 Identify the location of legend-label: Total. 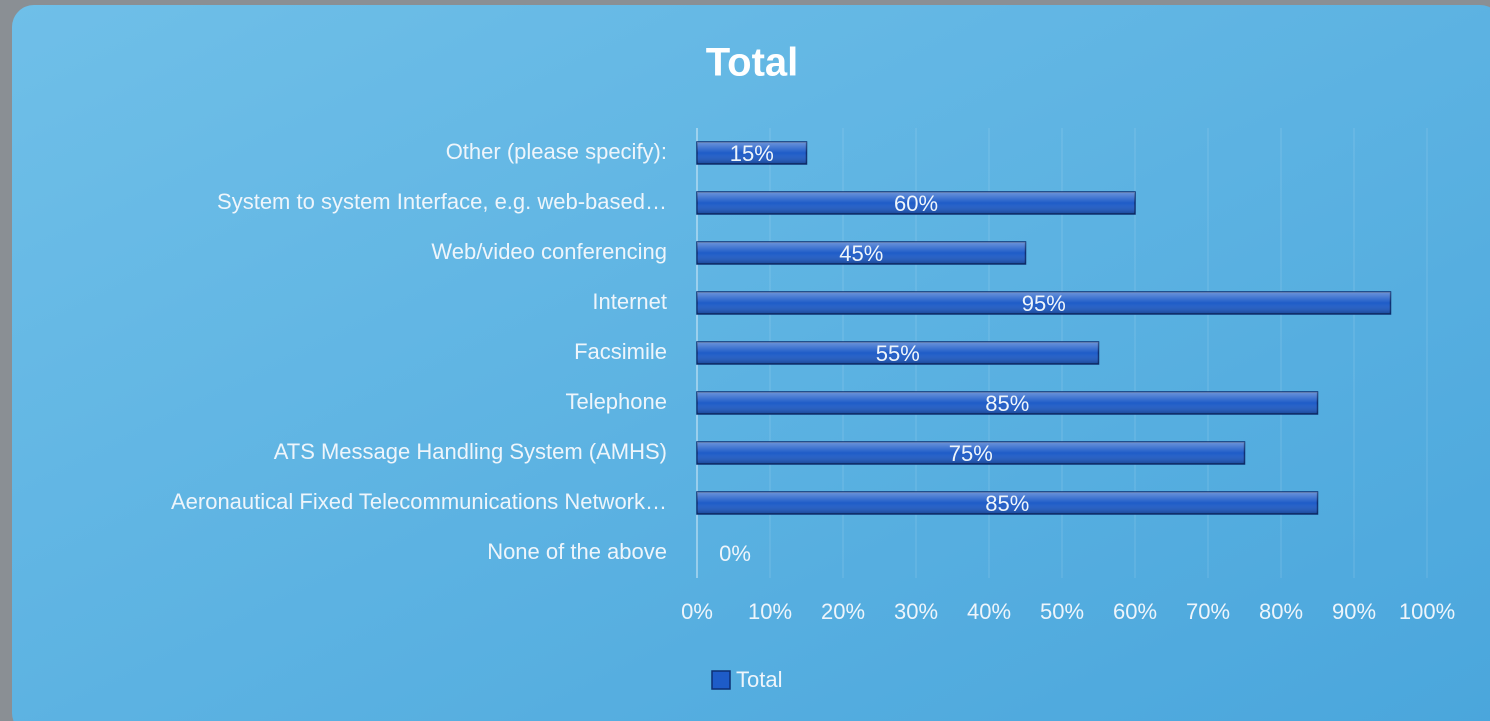
(759, 679).